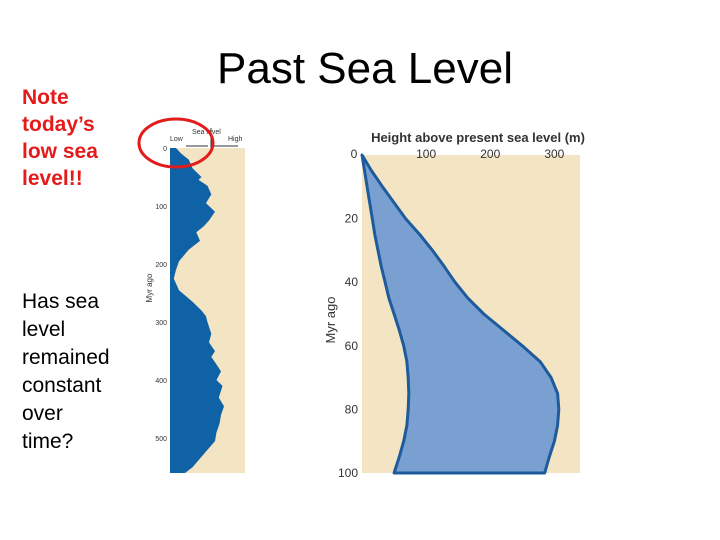 The height and width of the screenshot is (540, 720). What do you see at coordinates (161, 439) in the screenshot?
I see `left-y-tick-label: 500` at bounding box center [161, 439].